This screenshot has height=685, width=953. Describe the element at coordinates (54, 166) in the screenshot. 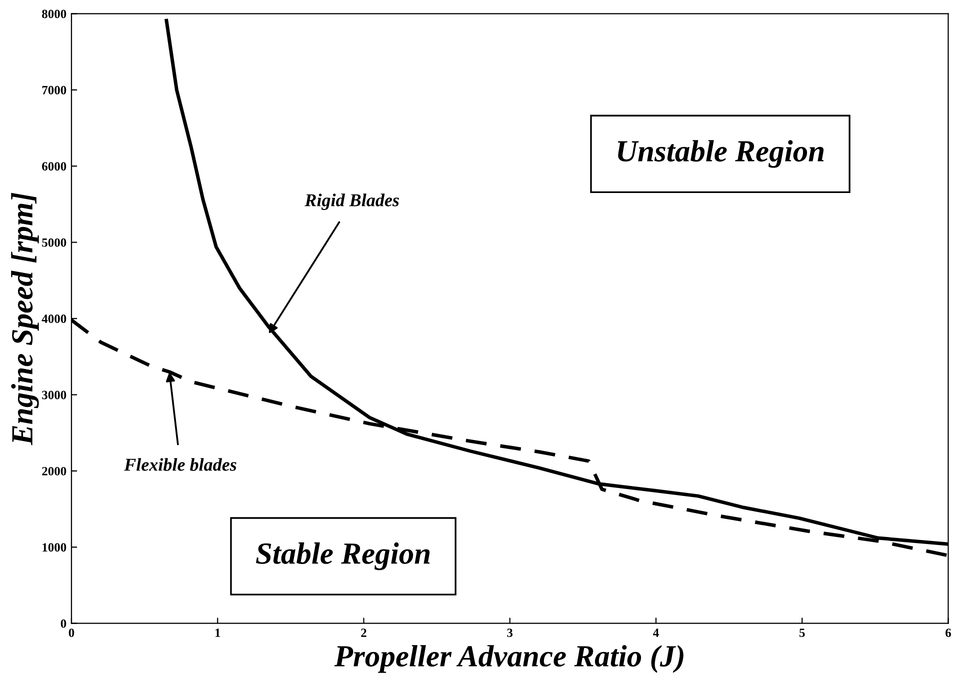

I see `y-tick-label: 6000` at that location.